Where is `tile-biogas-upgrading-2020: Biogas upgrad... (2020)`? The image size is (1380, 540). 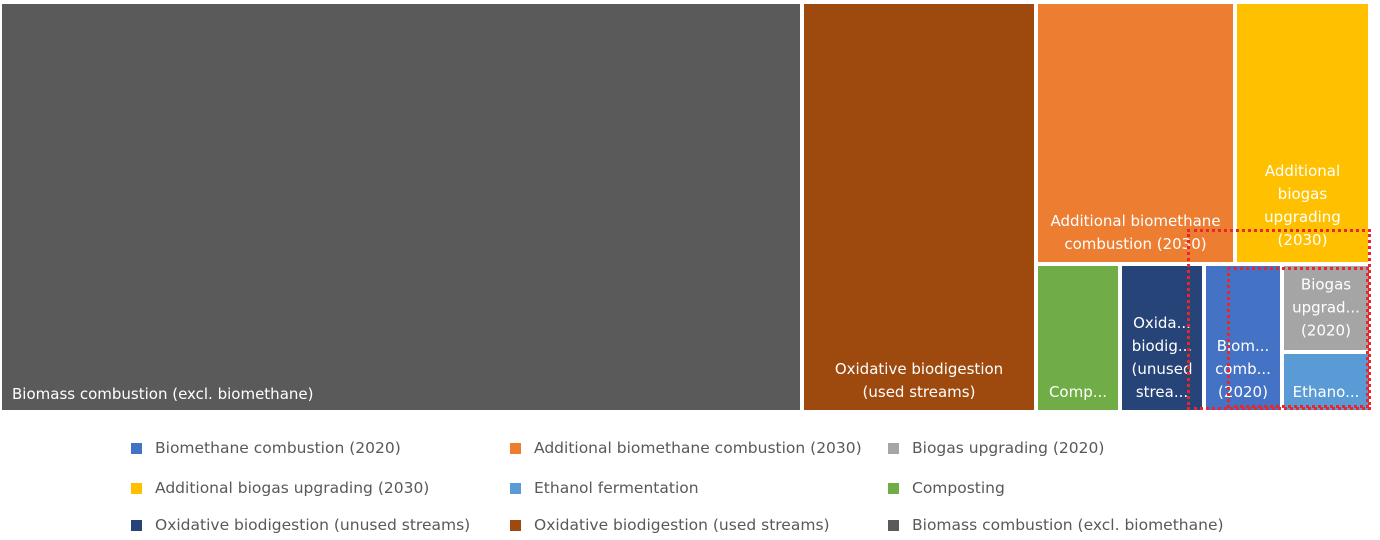 tile-biogas-upgrading-2020: Biogas upgrad... (2020) is located at coordinates (1326, 308).